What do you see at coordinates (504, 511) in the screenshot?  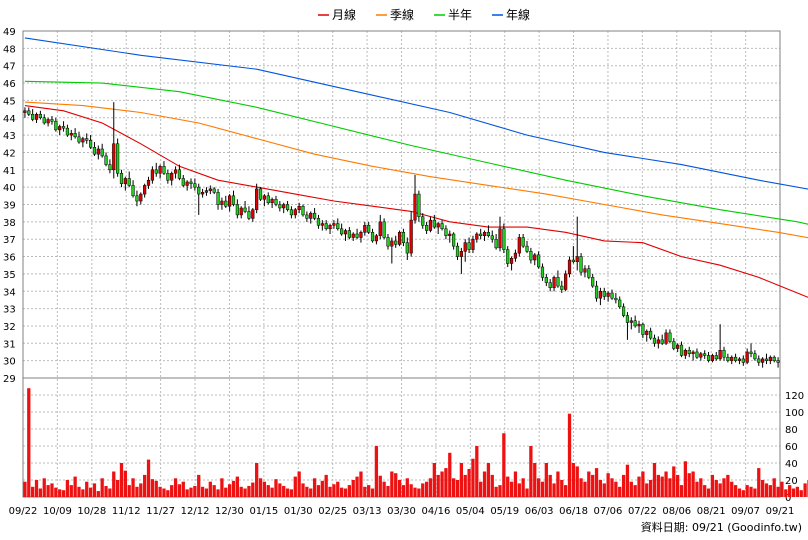 I see `x-tick-label: 05/19` at bounding box center [504, 511].